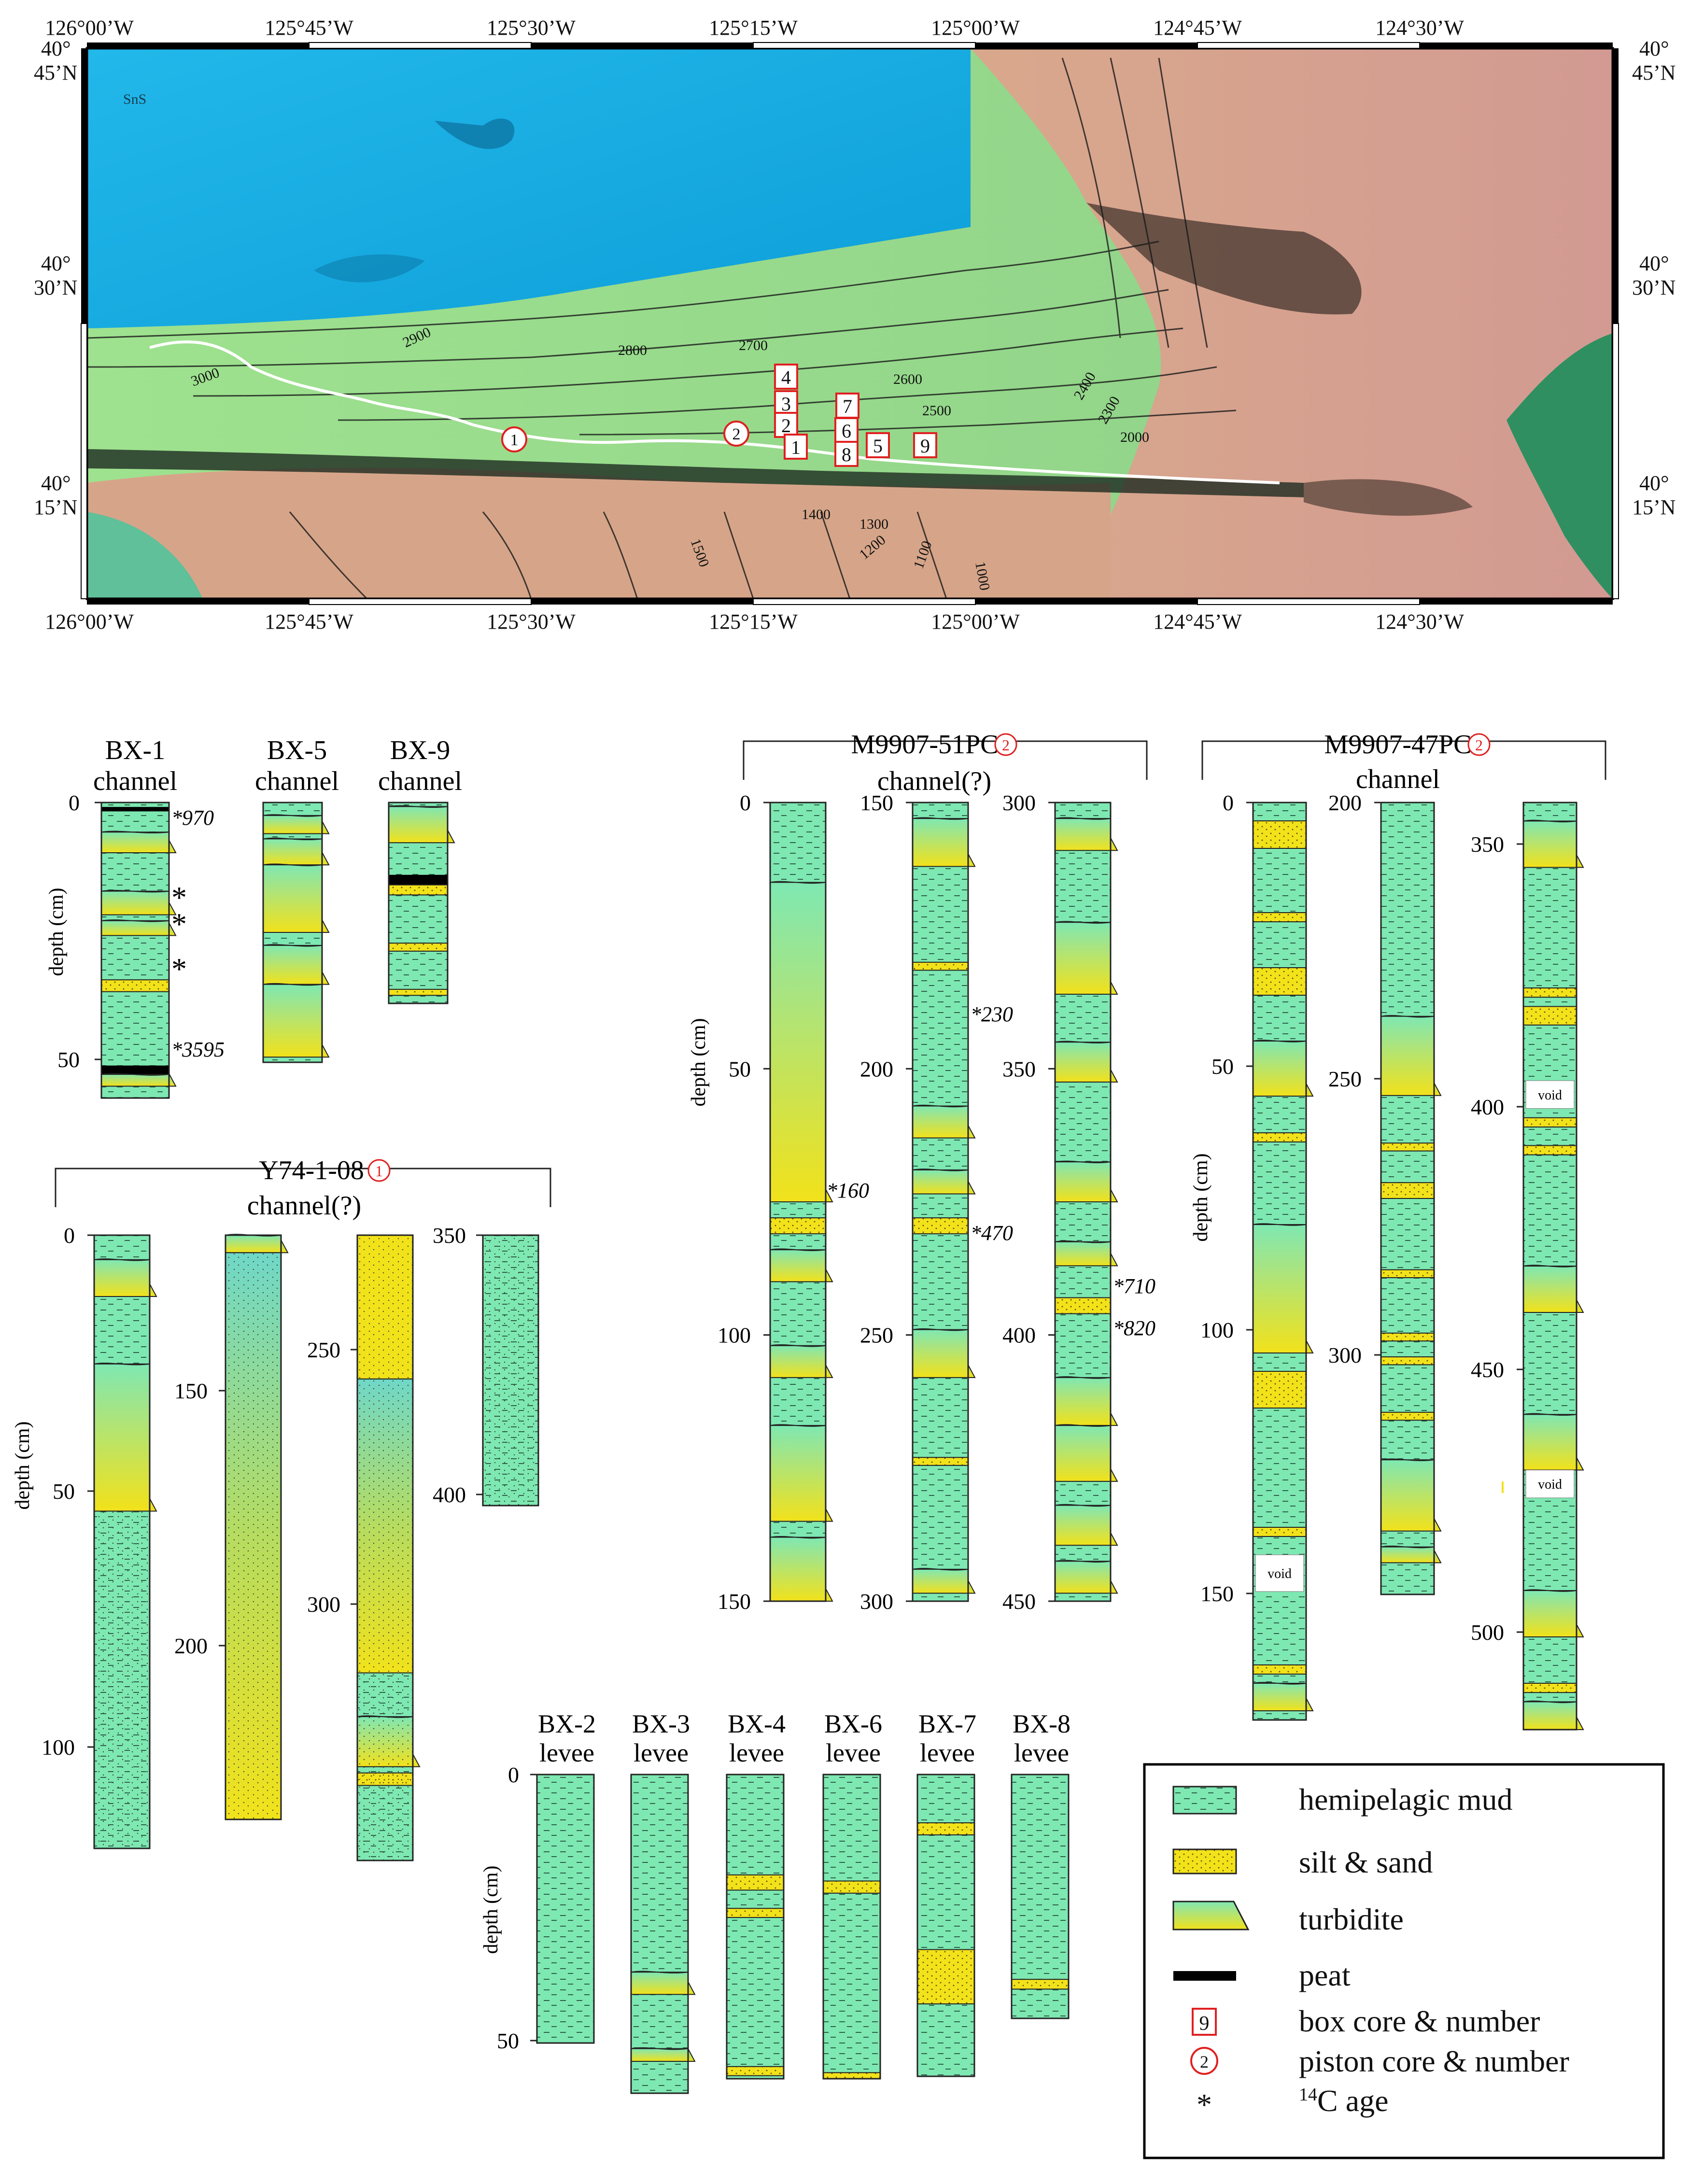  I want to click on lon-label-top: 125°00’W, so click(975, 28).